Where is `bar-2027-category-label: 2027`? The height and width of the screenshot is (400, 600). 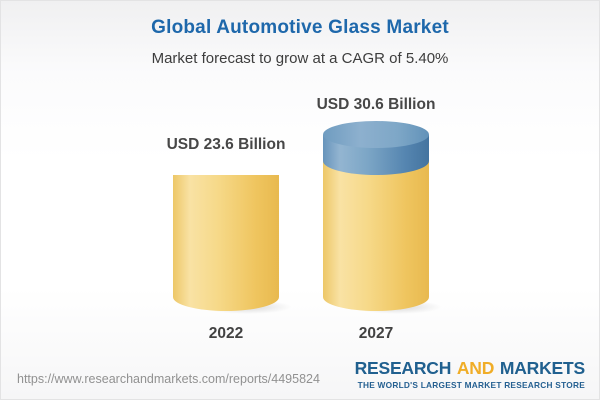
bar-2027-category-label: 2027 is located at coordinates (376, 333).